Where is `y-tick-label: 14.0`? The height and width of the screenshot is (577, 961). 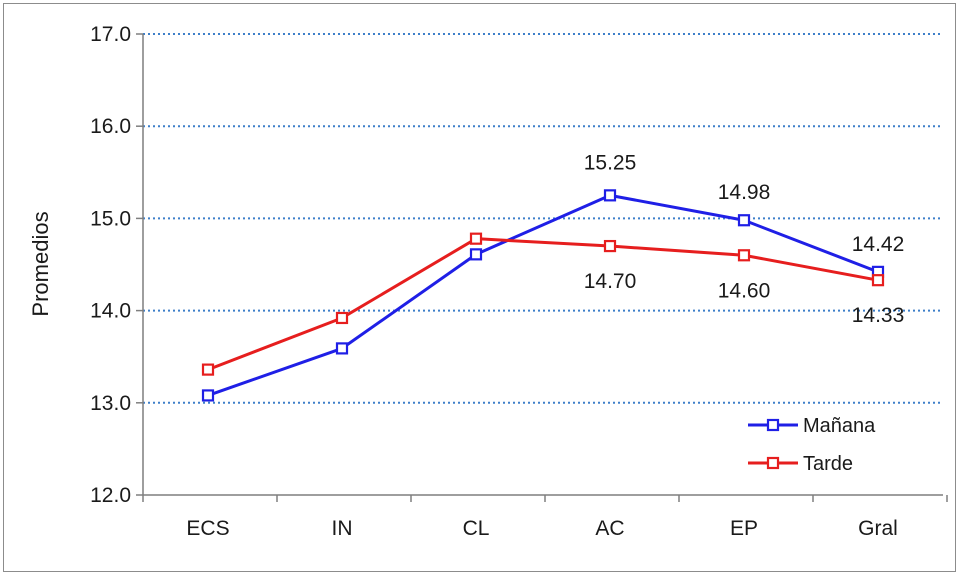 y-tick-label: 14.0 is located at coordinates (110, 311).